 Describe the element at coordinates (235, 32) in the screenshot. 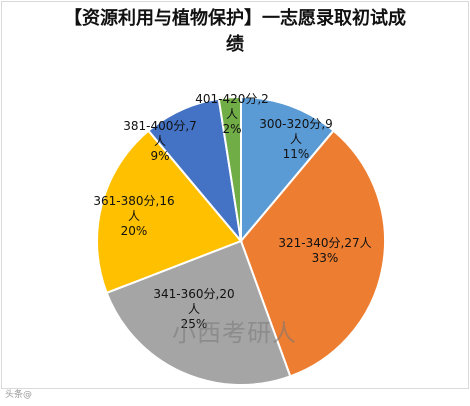

I see `chart-title: 【资源利用与植物保护】一志愿录取初试成 绩` at that location.